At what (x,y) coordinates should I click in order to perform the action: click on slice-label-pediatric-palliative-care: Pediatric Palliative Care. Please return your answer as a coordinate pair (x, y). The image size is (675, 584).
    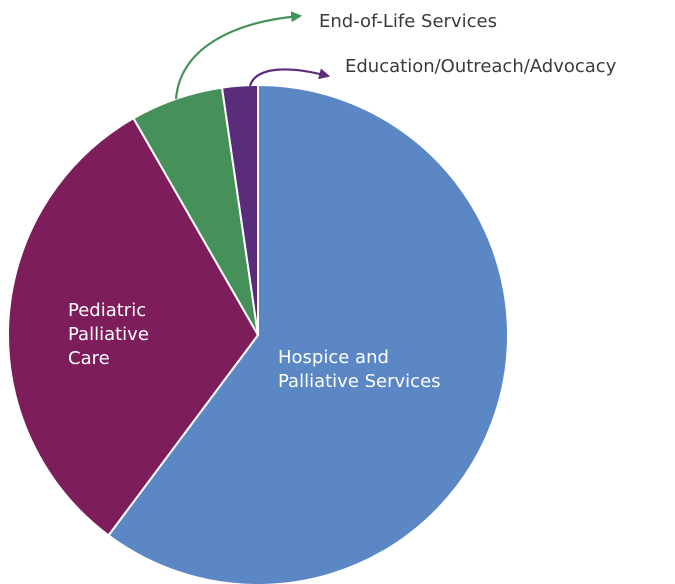
    Looking at the image, I should click on (108, 334).